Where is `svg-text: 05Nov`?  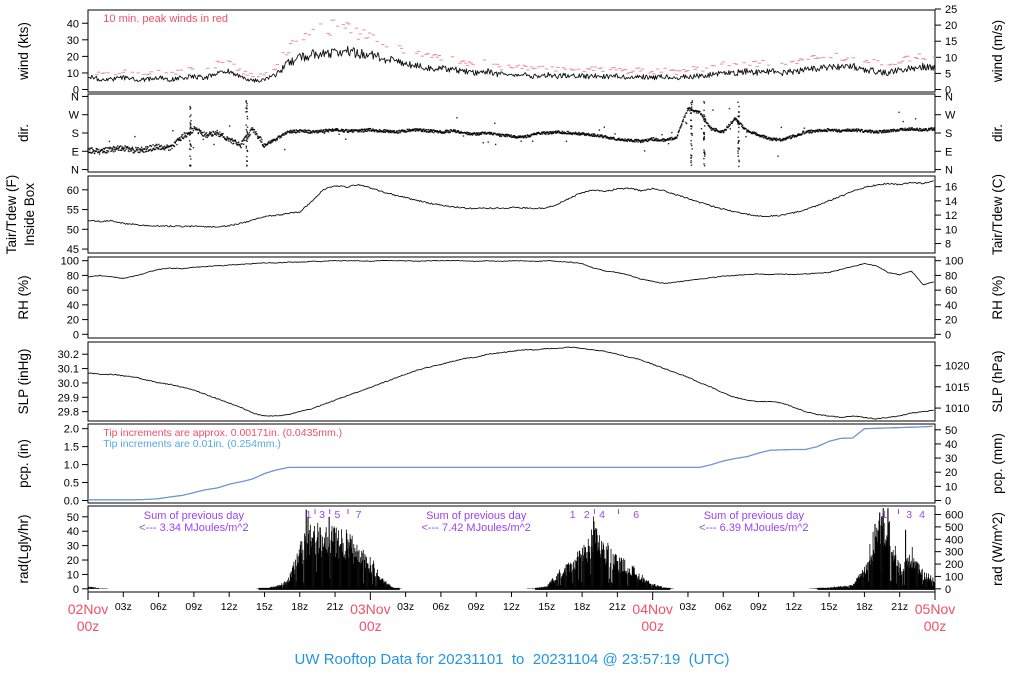
svg-text: 05Nov is located at coordinates (935, 609).